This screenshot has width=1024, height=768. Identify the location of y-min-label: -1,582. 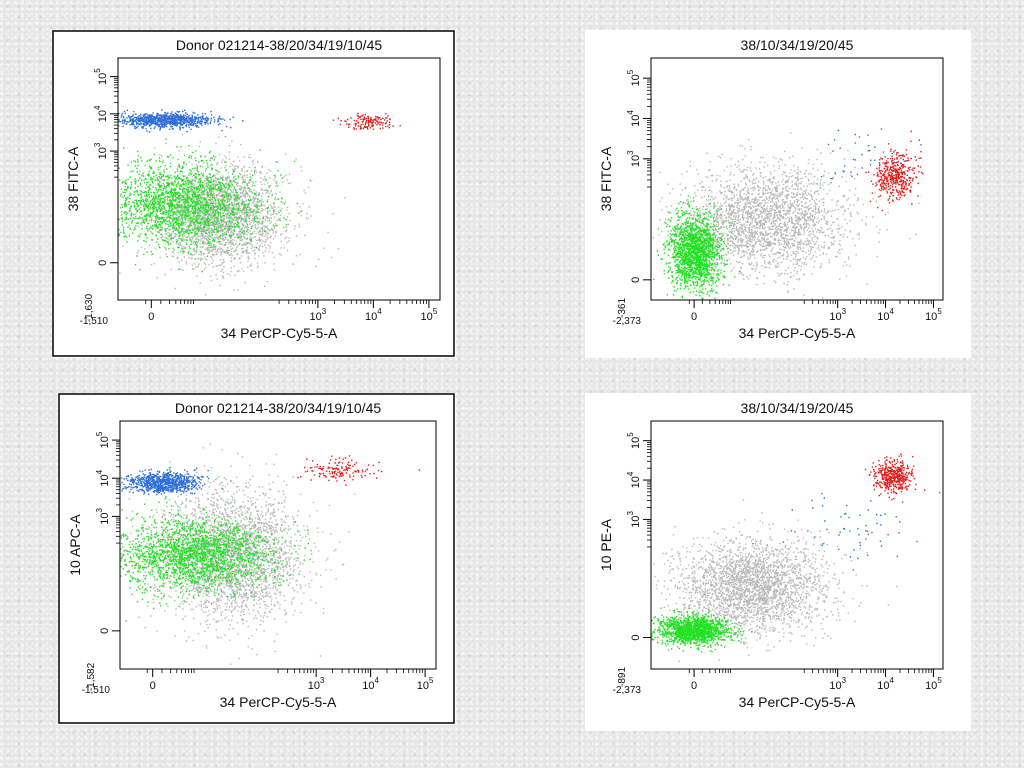
(91, 676).